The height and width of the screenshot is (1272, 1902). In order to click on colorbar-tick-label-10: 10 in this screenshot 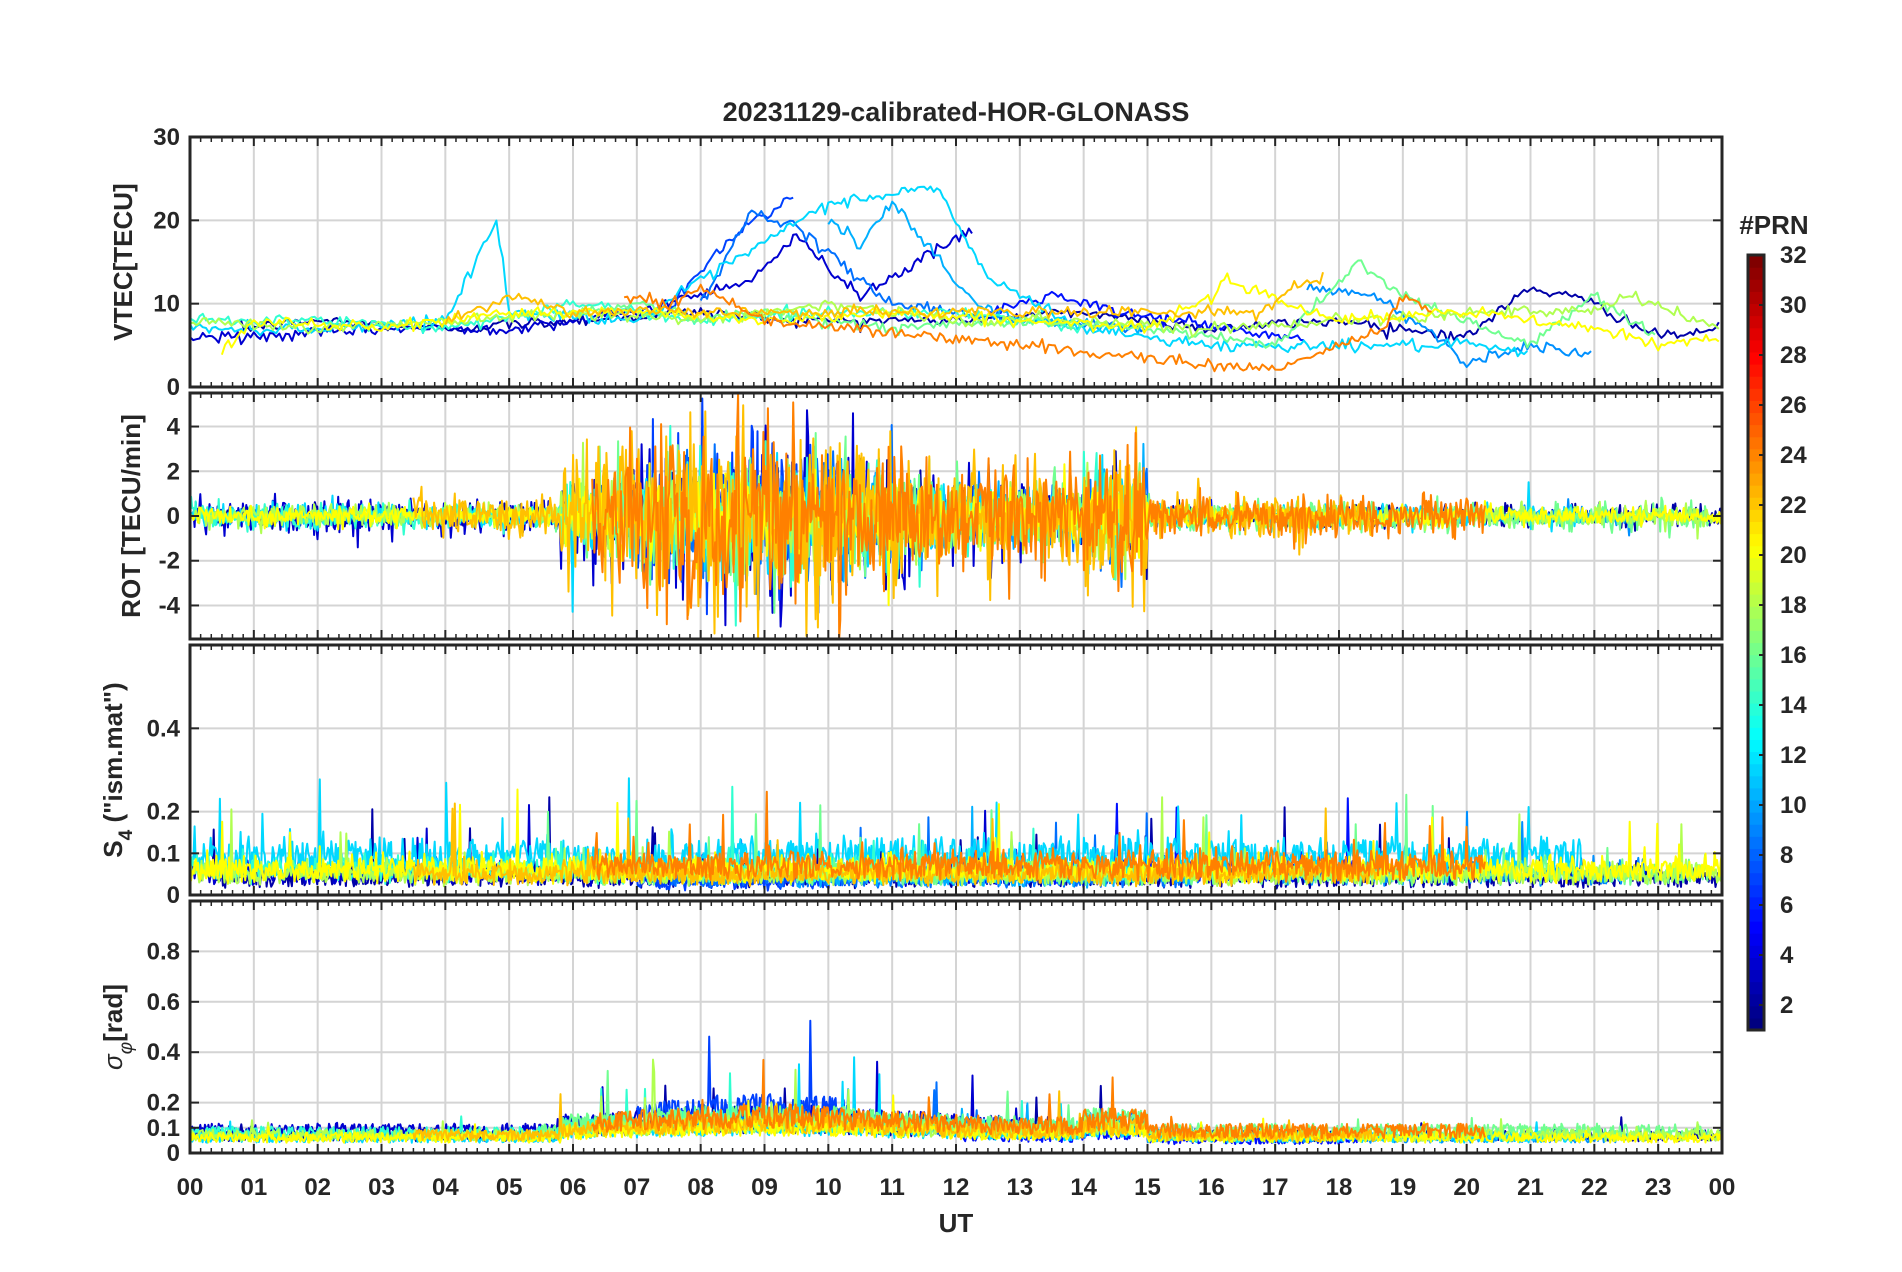, I will do `click(1793, 805)`.